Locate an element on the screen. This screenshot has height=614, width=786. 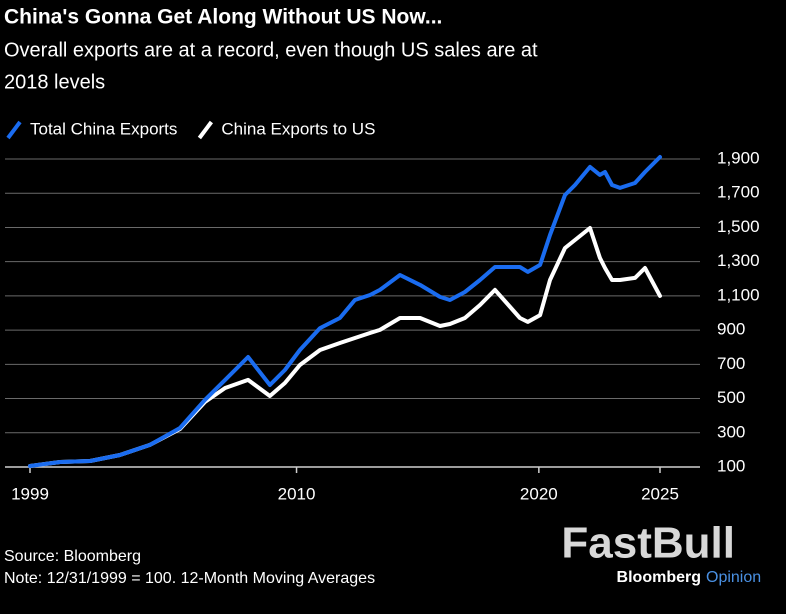
x-tick-label: 1999 is located at coordinates (30, 493).